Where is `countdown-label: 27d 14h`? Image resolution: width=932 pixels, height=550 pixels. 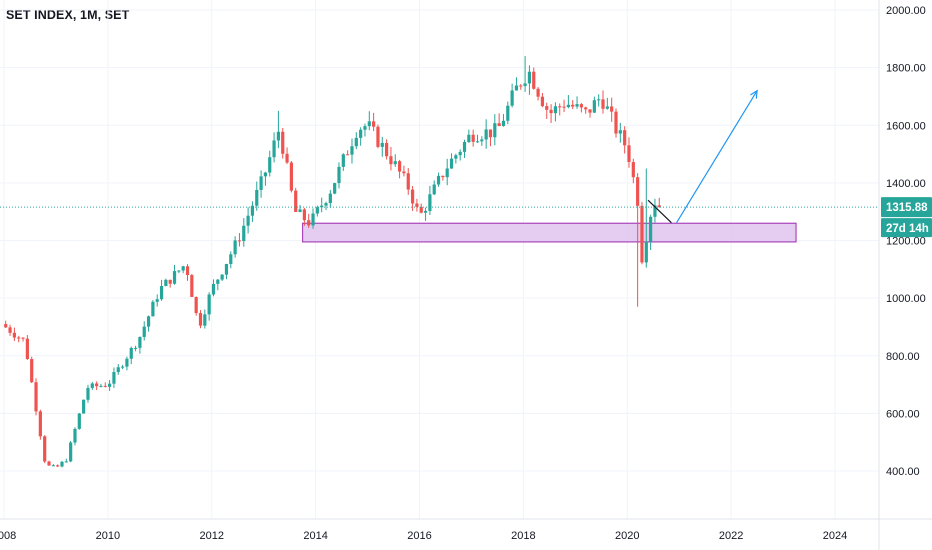
countdown-label: 27d 14h is located at coordinates (907, 229).